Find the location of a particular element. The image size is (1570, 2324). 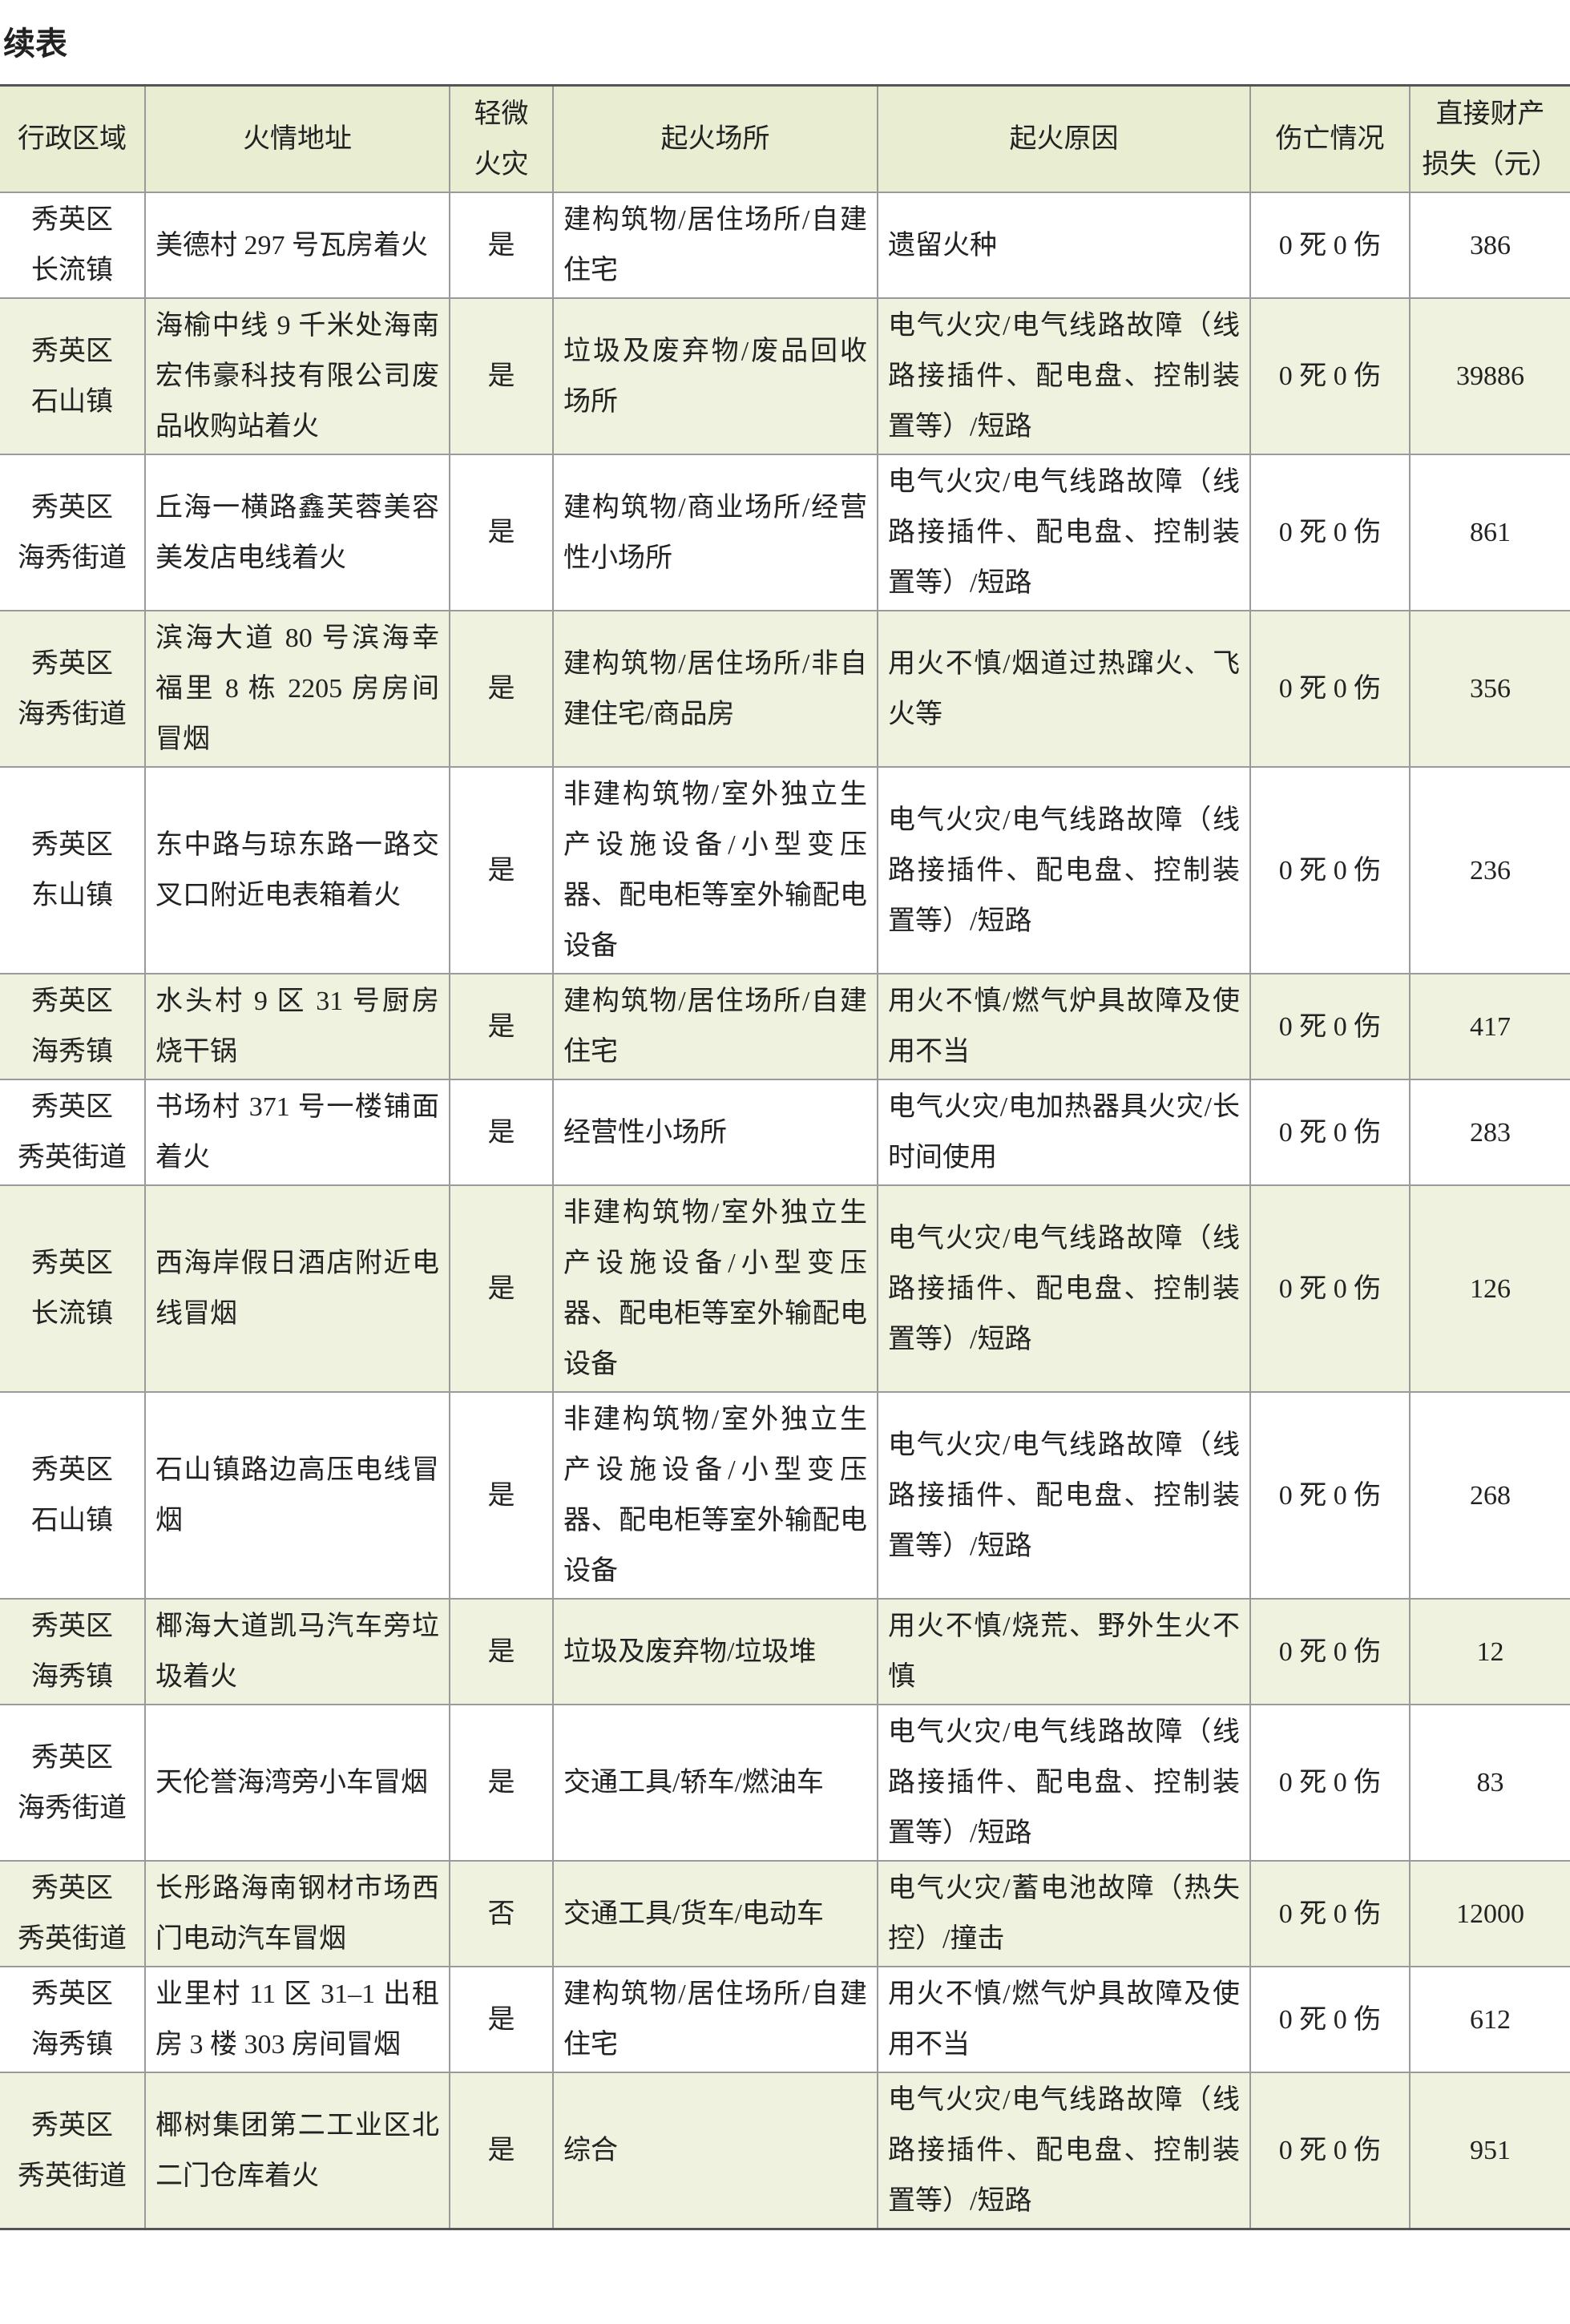

table-cell: 否 is located at coordinates (501, 1913).